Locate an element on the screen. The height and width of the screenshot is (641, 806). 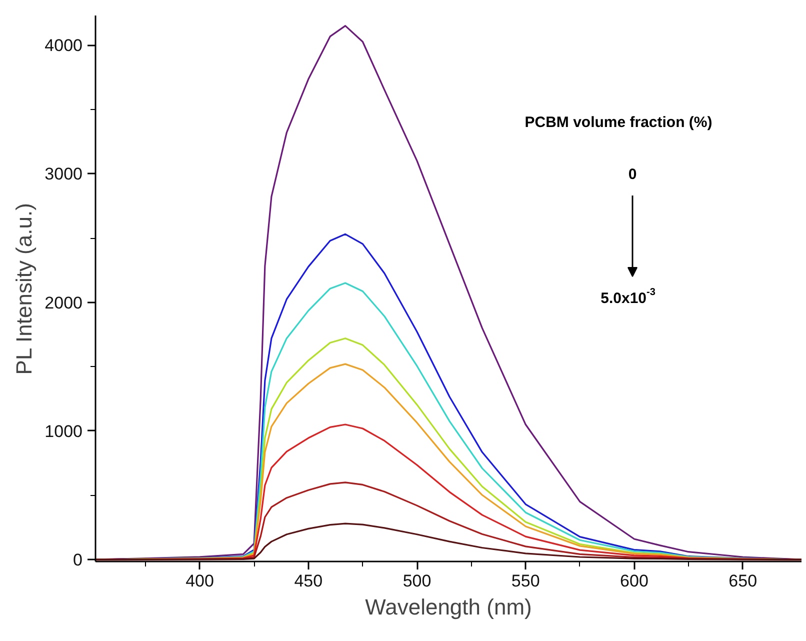
x-tick-label: 650 is located at coordinates (743, 581).